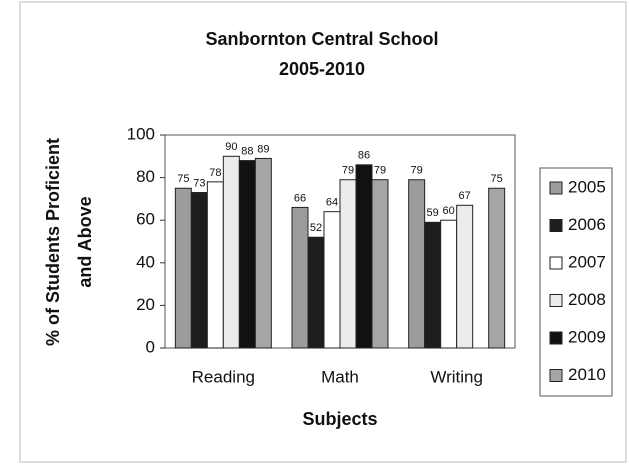 This screenshot has width=629, height=466. What do you see at coordinates (231, 147) in the screenshot?
I see `value-label: 90` at bounding box center [231, 147].